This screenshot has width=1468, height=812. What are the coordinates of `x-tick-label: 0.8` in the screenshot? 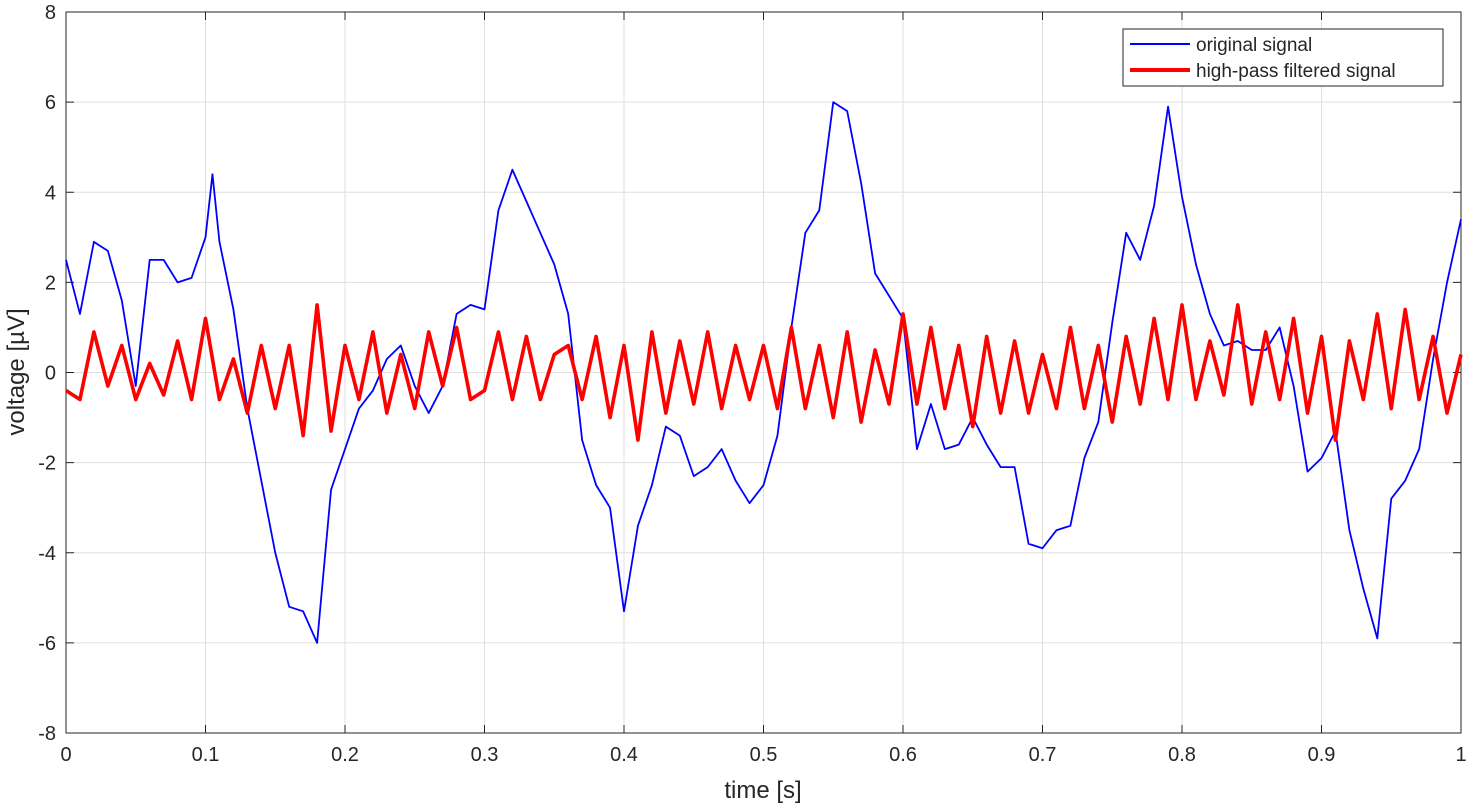 It's located at (1182, 755).